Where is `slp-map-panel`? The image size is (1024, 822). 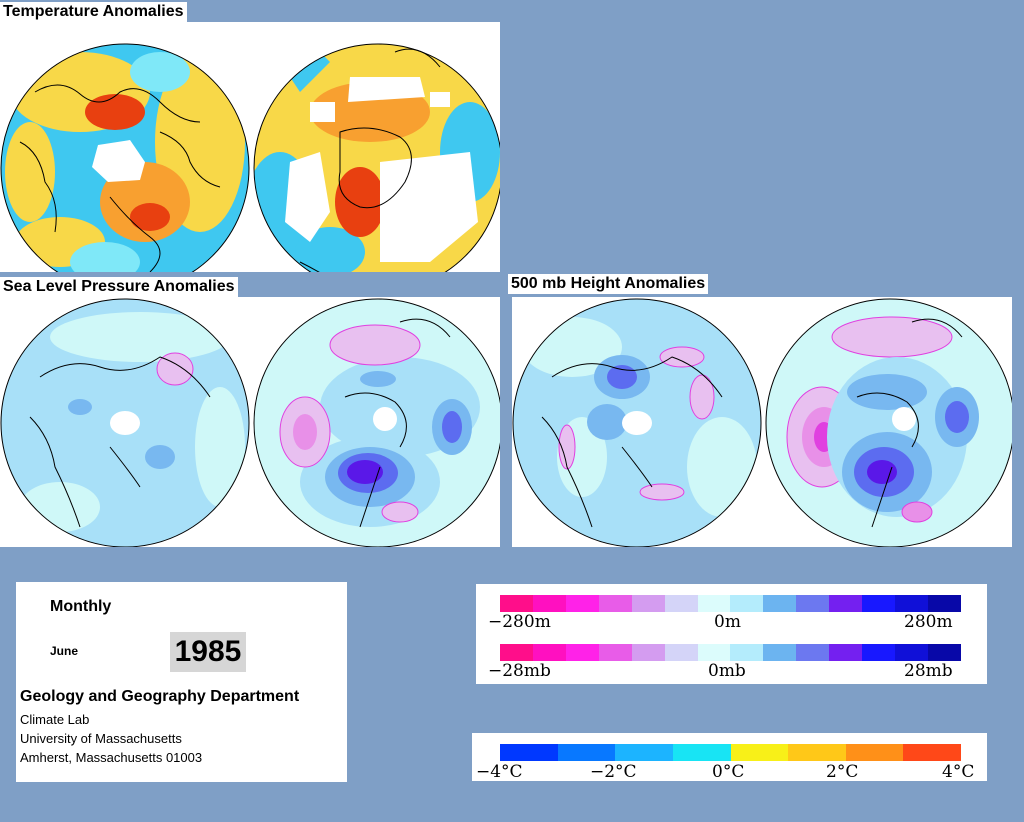 slp-map-panel is located at coordinates (250, 422).